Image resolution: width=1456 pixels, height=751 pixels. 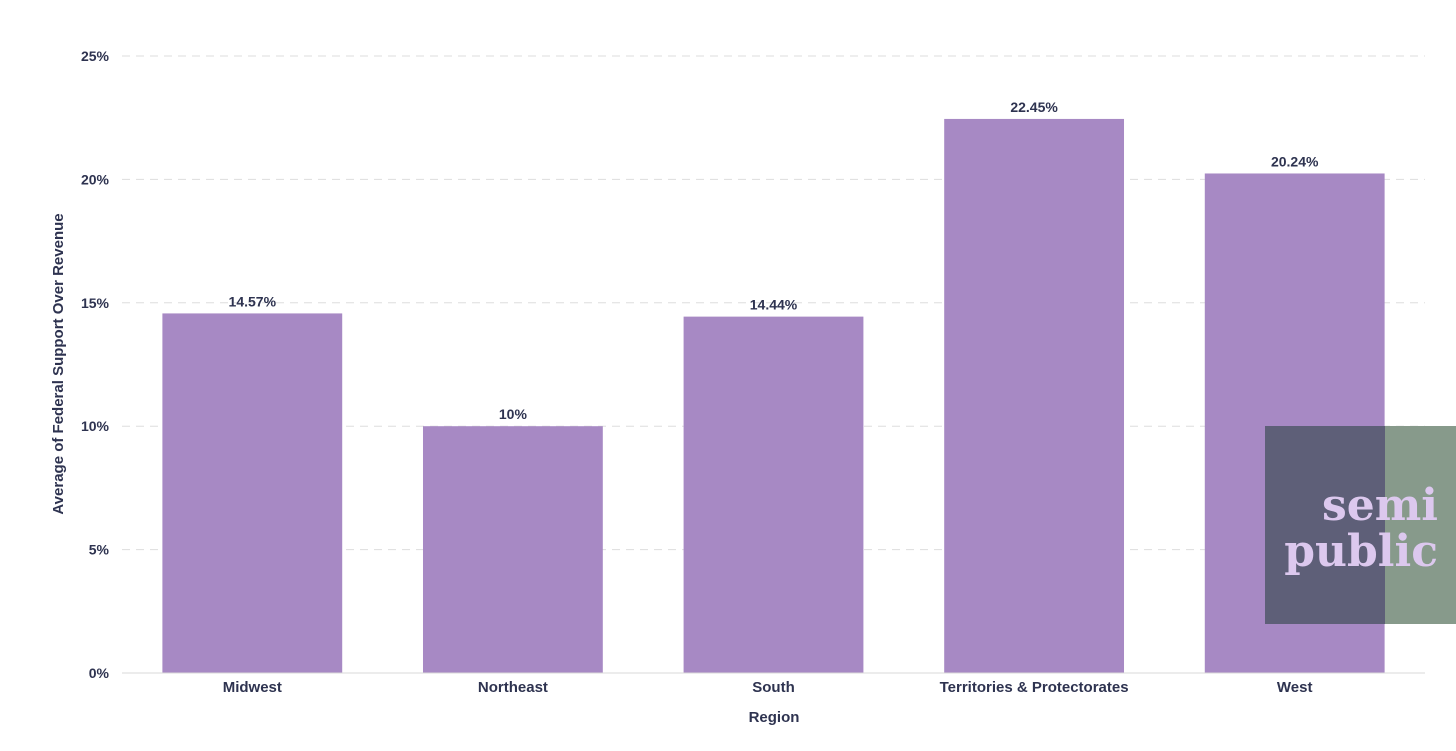 I want to click on semipublic-logo: semi public, so click(x=1360, y=525).